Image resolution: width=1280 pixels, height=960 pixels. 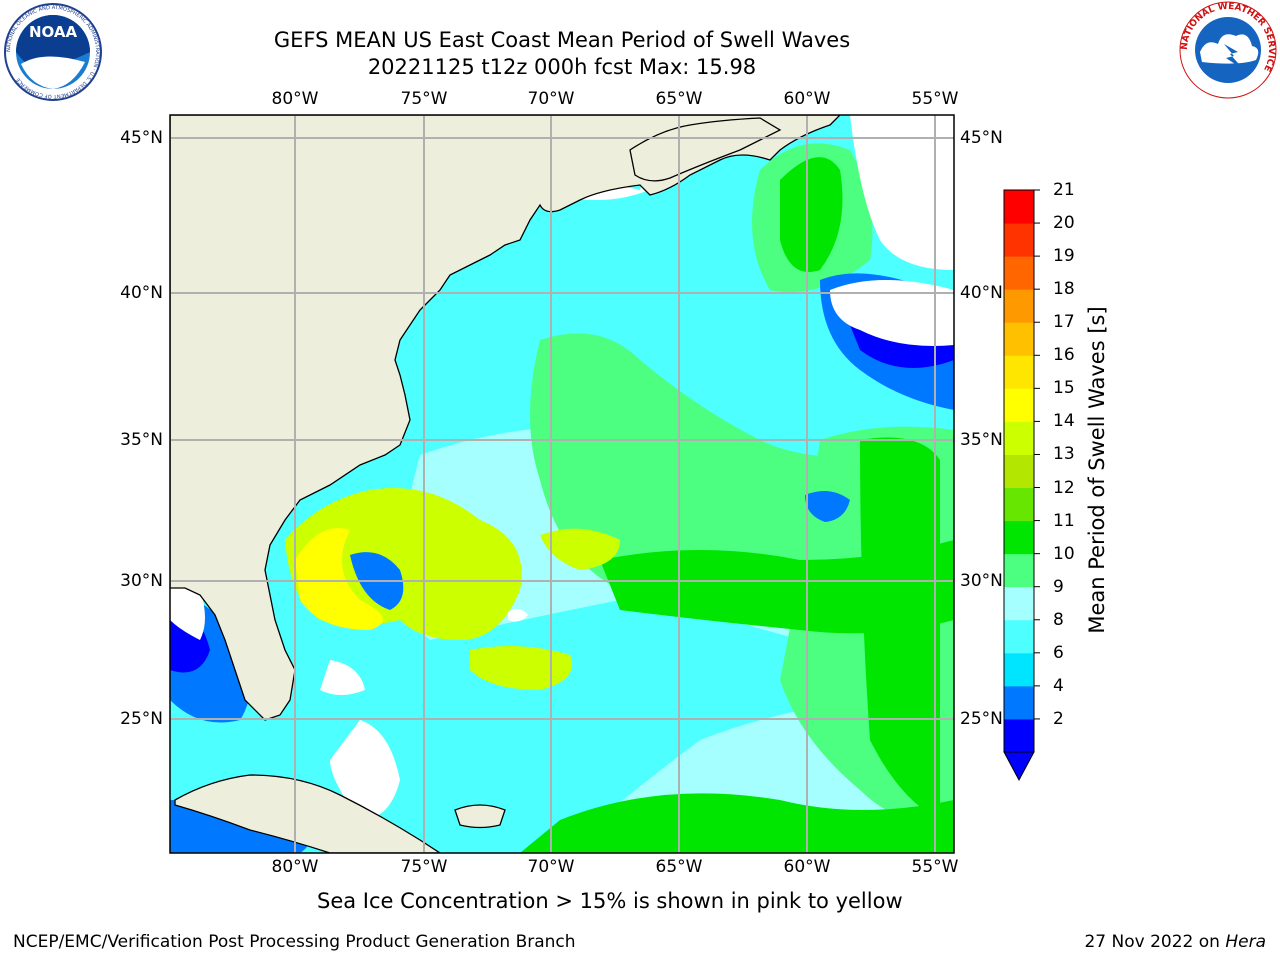 What do you see at coordinates (1058, 652) in the screenshot?
I see `colorbar-tick-label: 6` at bounding box center [1058, 652].